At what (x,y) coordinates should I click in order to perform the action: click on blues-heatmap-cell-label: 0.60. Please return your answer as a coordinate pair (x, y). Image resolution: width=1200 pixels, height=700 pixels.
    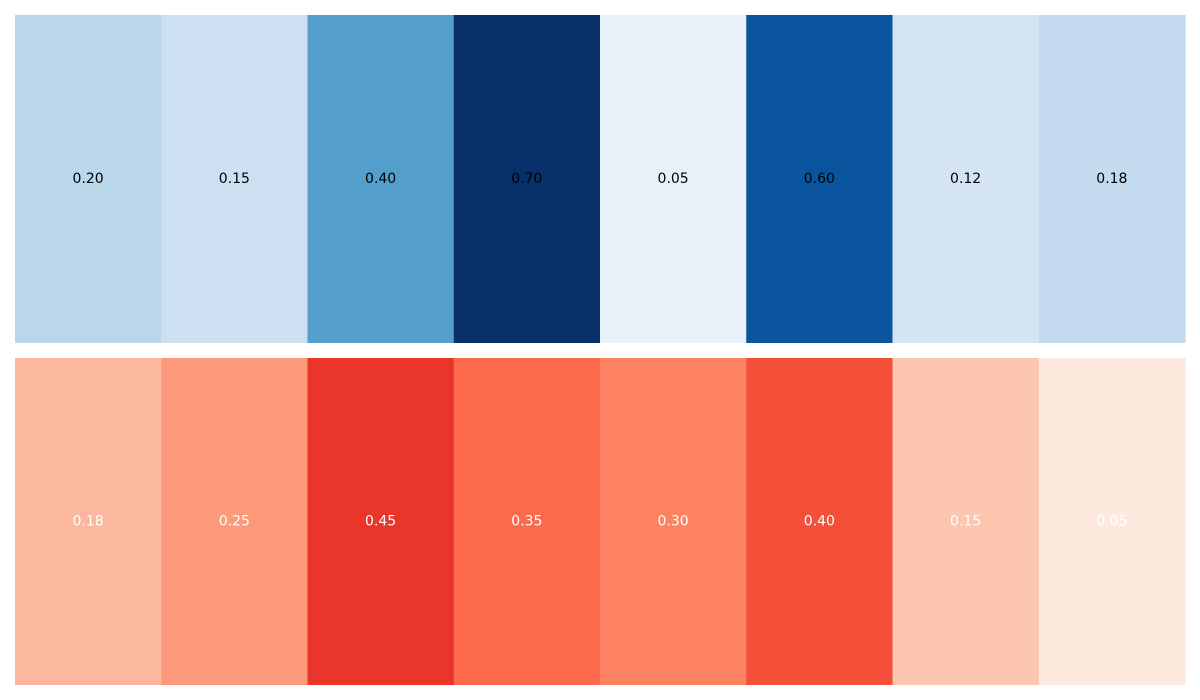
    Looking at the image, I should click on (819, 179).